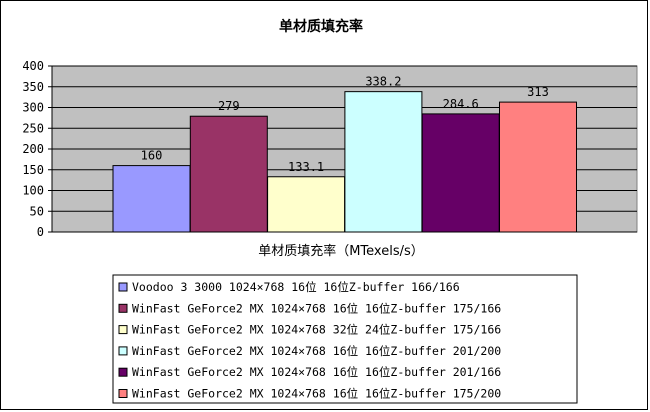 The height and width of the screenshot is (412, 650). Describe the element at coordinates (33, 128) in the screenshot. I see `y-tick-label: 250` at that location.